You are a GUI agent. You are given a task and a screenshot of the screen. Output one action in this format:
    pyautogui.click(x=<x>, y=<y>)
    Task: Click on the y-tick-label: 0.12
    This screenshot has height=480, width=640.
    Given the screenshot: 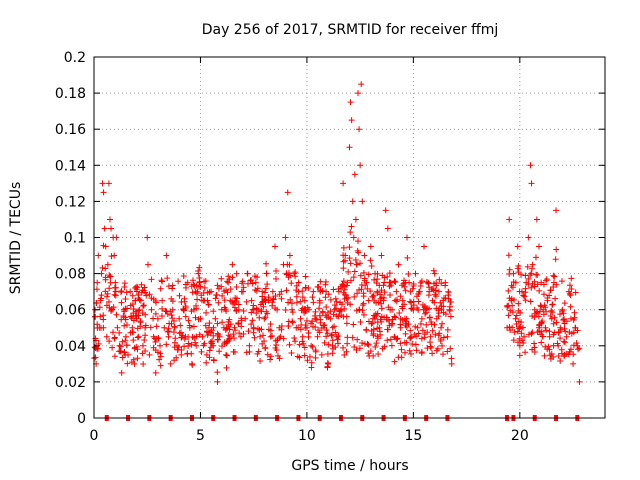 What is the action you would take?
    pyautogui.click(x=70, y=202)
    